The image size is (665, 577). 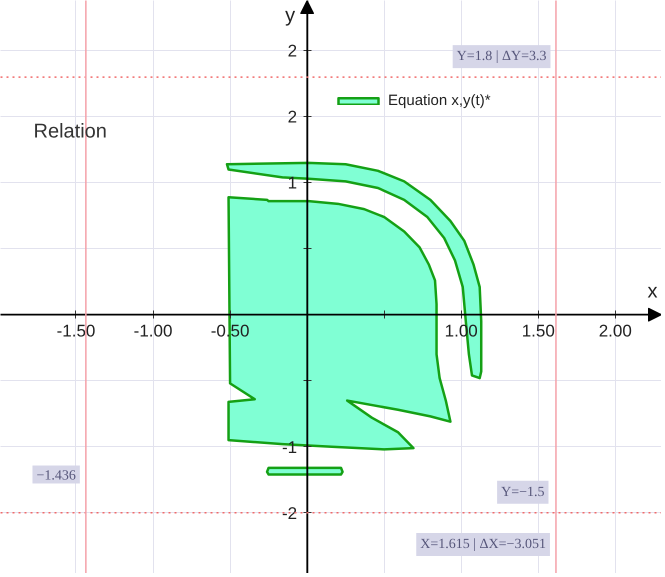 What do you see at coordinates (290, 15) in the screenshot?
I see `y-axis-title: y` at bounding box center [290, 15].